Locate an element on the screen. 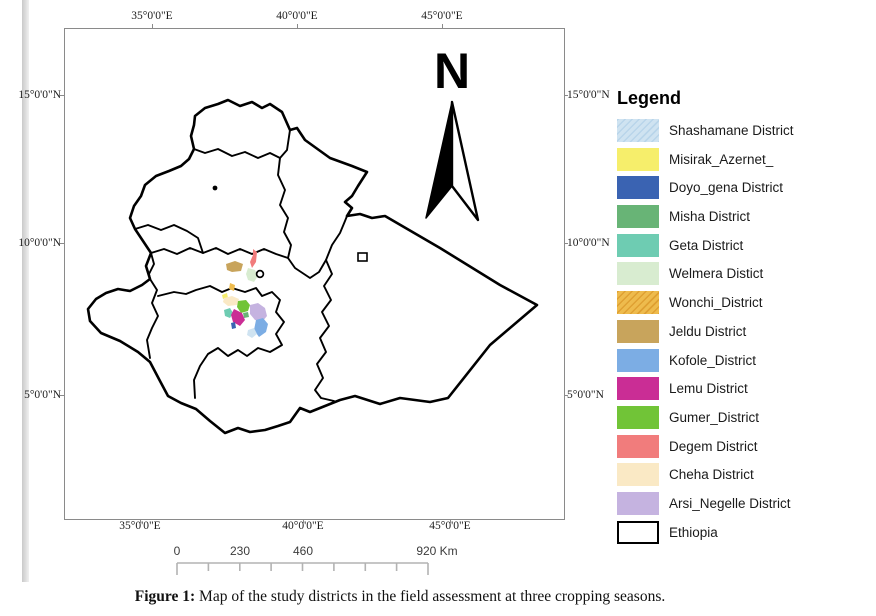 The image size is (876, 616). legend-swatch-arsi_negelle is located at coordinates (638, 503).